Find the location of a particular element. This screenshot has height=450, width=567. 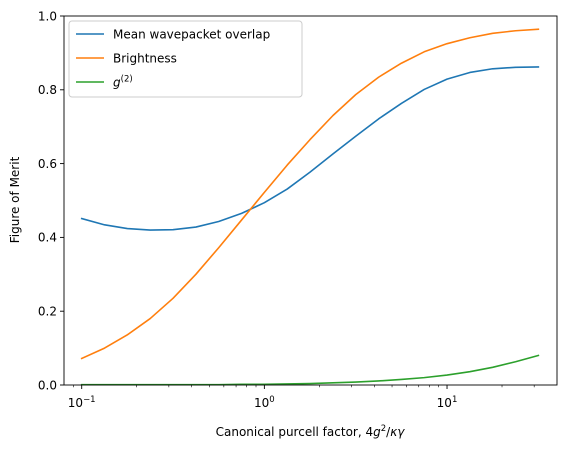

x-axis-label: Canonical purcell factor, 4g2/κγ is located at coordinates (311, 431).